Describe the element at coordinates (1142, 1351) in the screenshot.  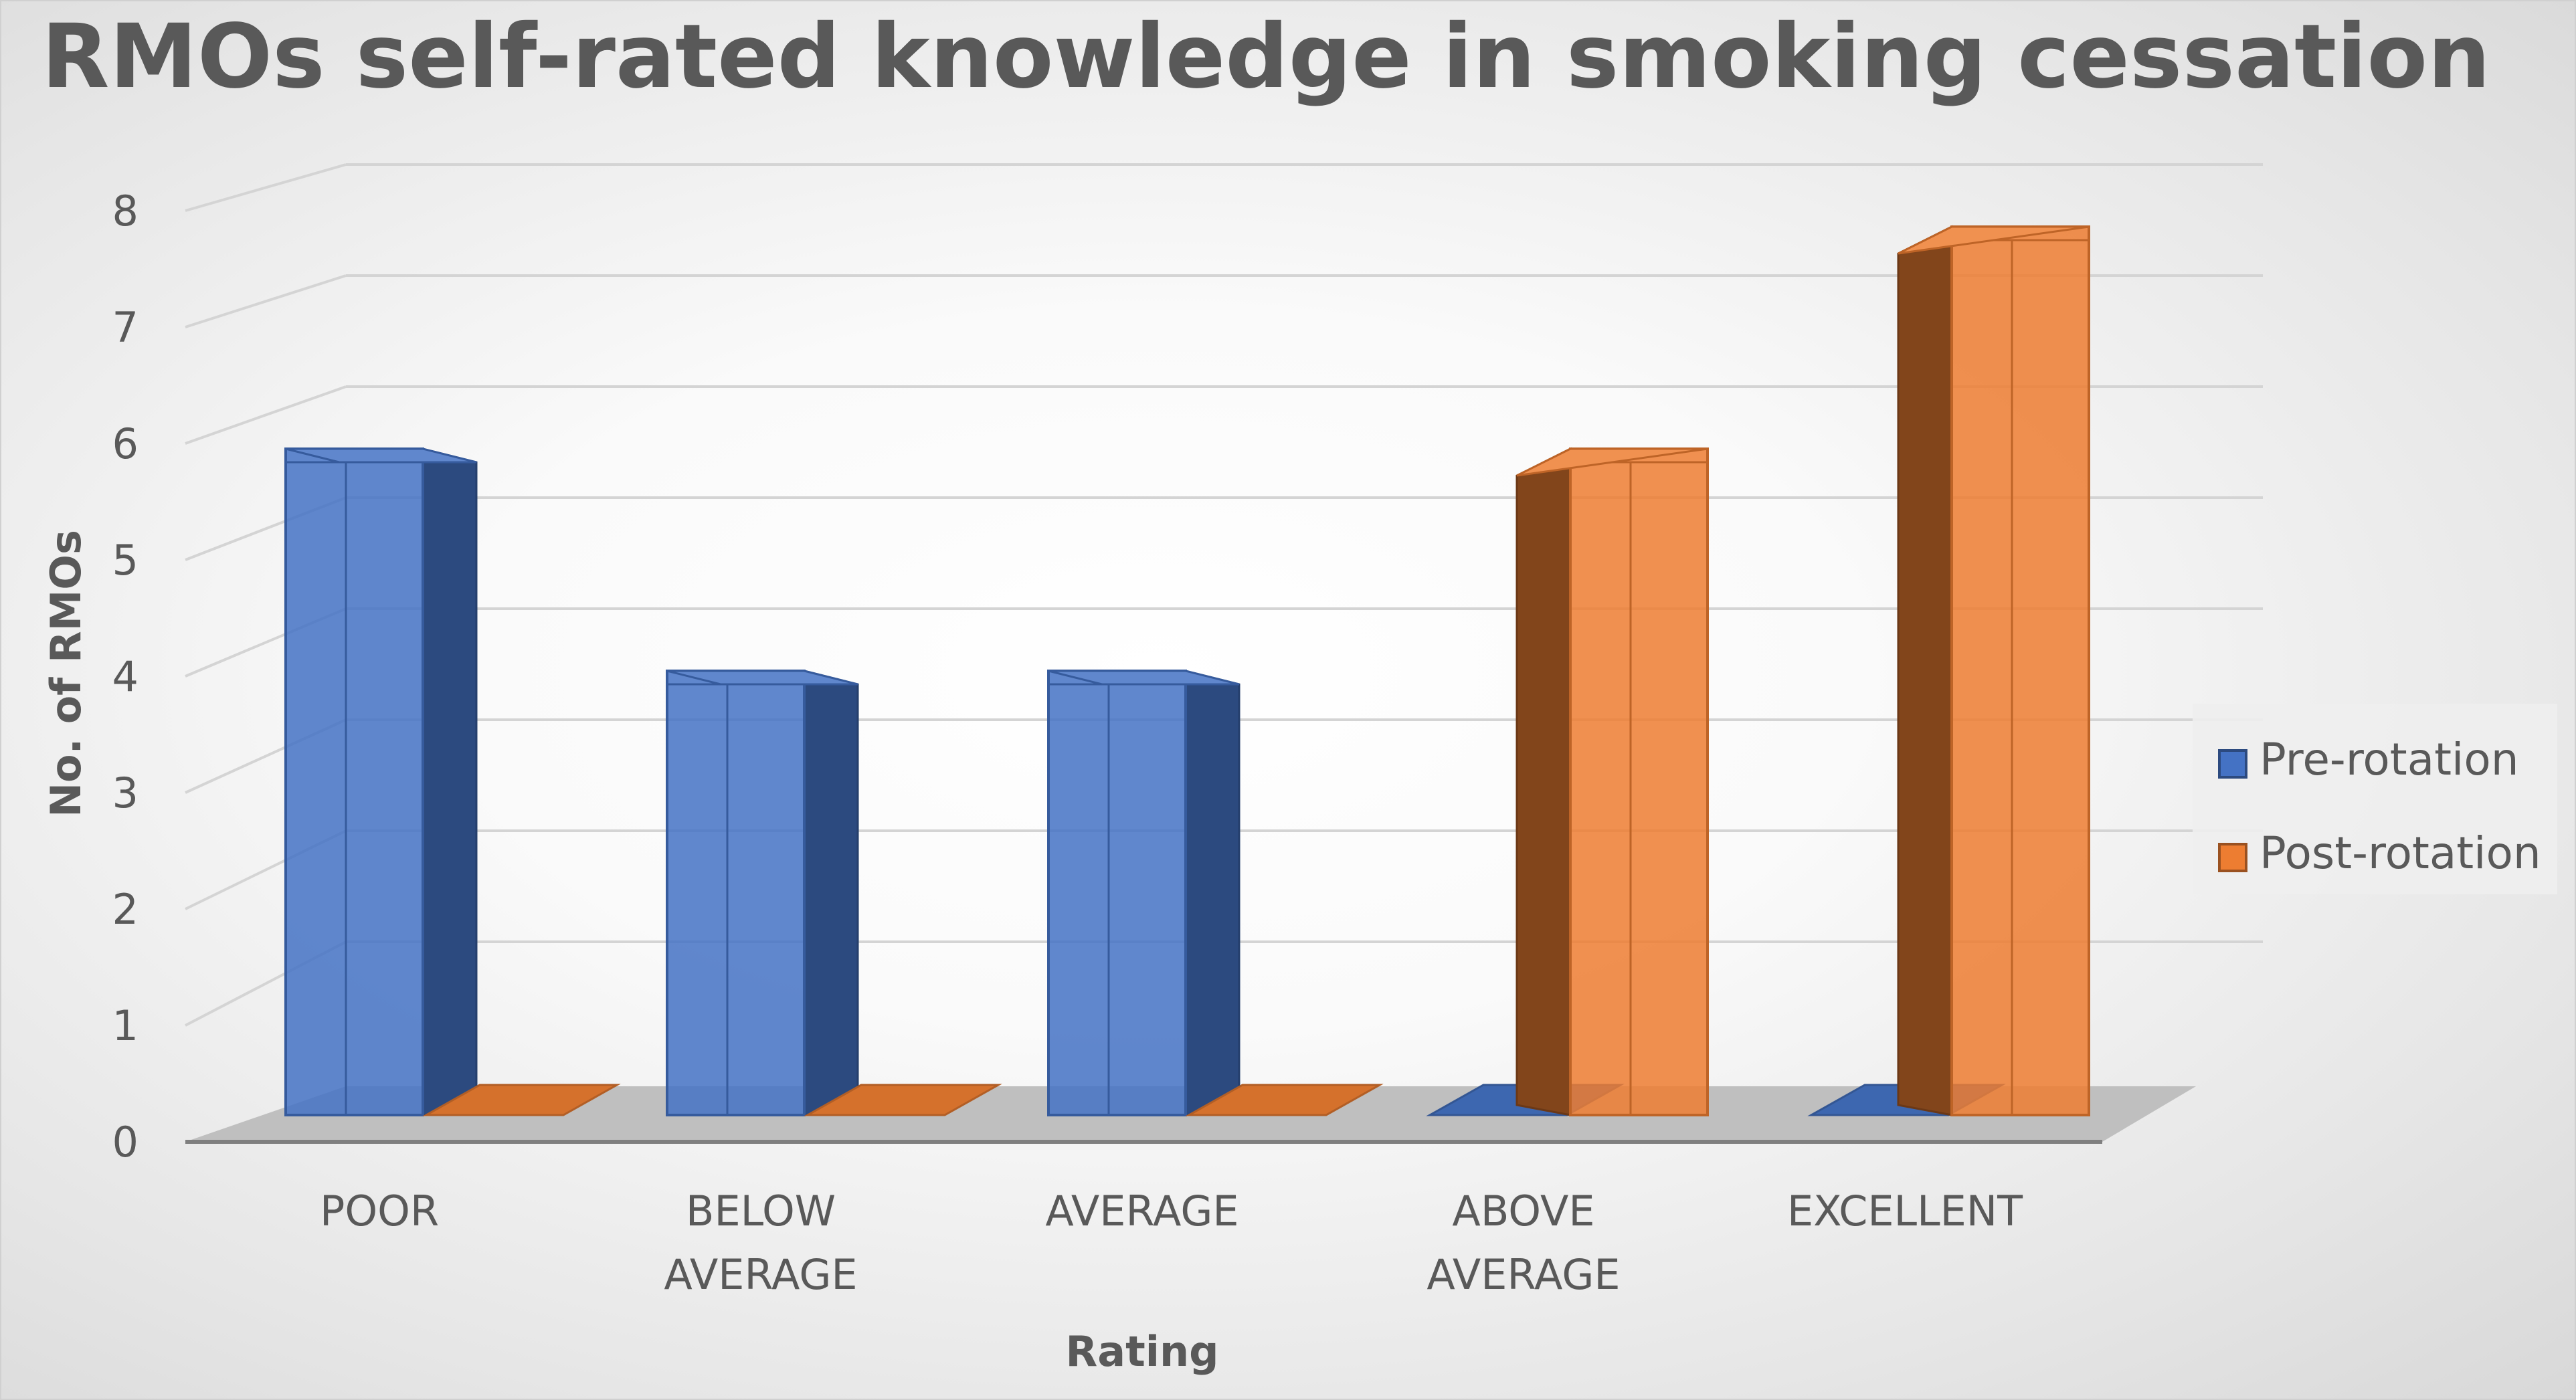
I see `x-axis-title: Rating` at that location.